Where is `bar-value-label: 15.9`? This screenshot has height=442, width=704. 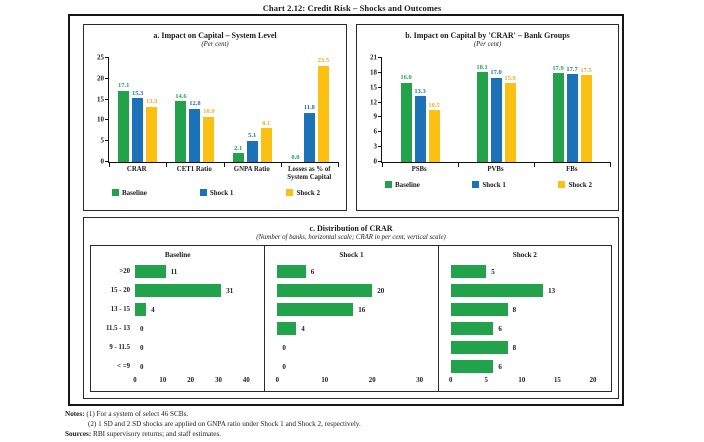
bar-value-label: 15.9 is located at coordinates (510, 78).